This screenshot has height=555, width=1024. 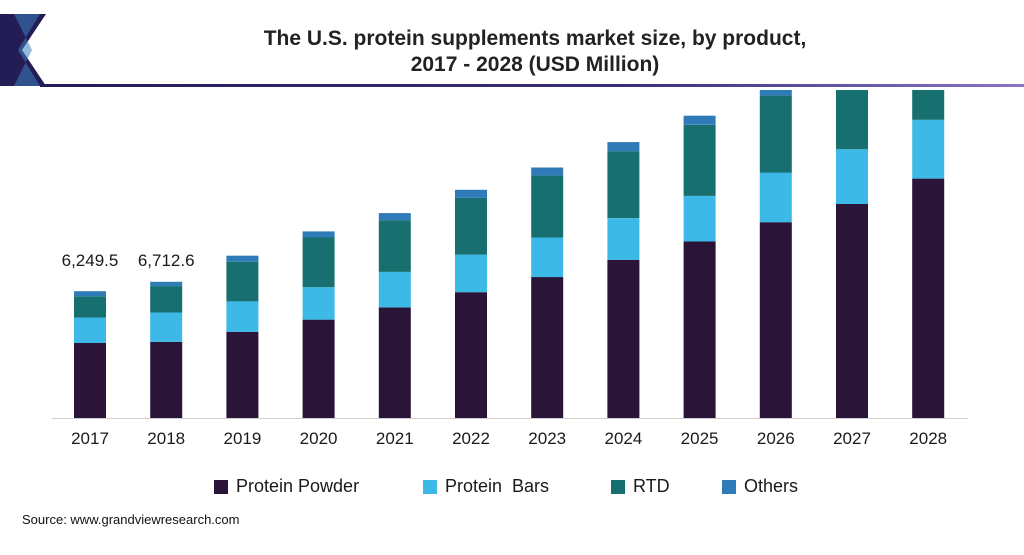 I want to click on bar-segment-protein-powder-2018, so click(x=166, y=379).